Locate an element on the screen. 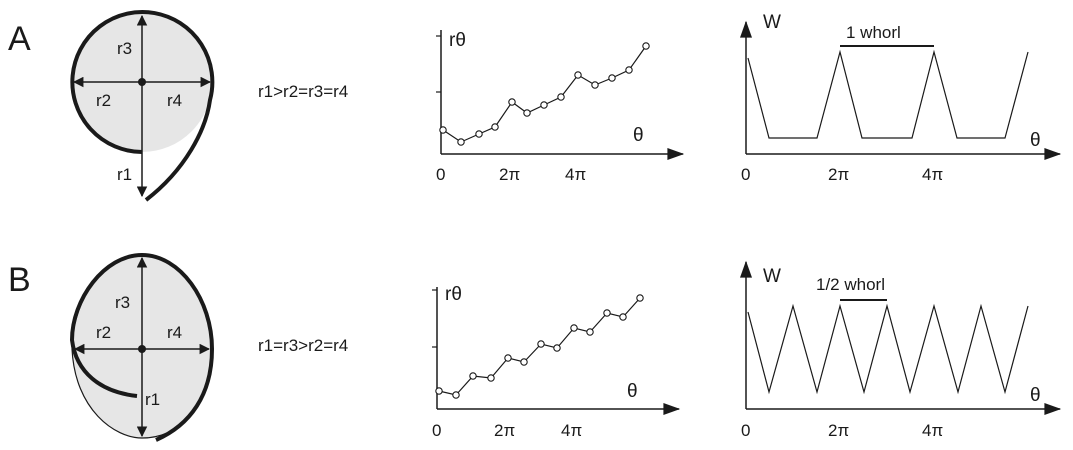 The image size is (1073, 450). w-ylabel-a: W is located at coordinates (772, 22).